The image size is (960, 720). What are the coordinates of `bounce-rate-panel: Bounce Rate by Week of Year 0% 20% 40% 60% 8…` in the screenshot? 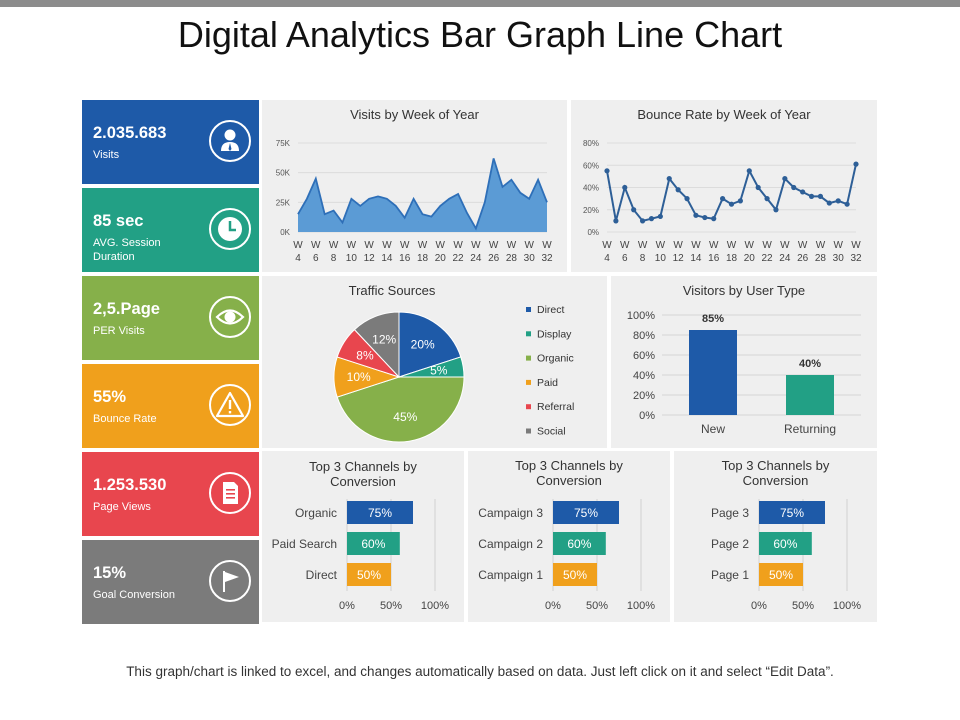 It's located at (724, 186).